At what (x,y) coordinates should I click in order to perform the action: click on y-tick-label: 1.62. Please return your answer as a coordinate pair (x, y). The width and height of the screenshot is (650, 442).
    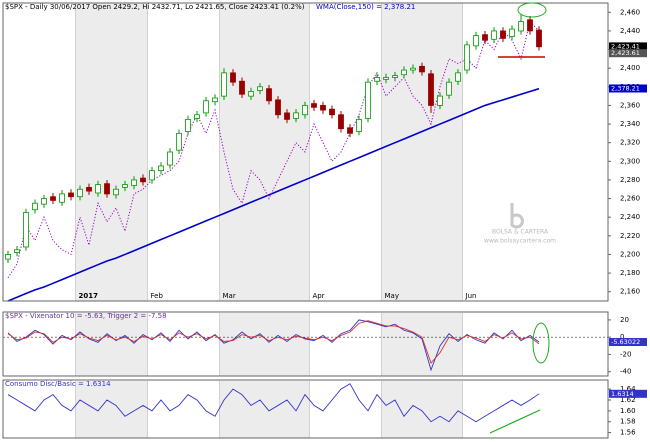
    Looking at the image, I should click on (628, 400).